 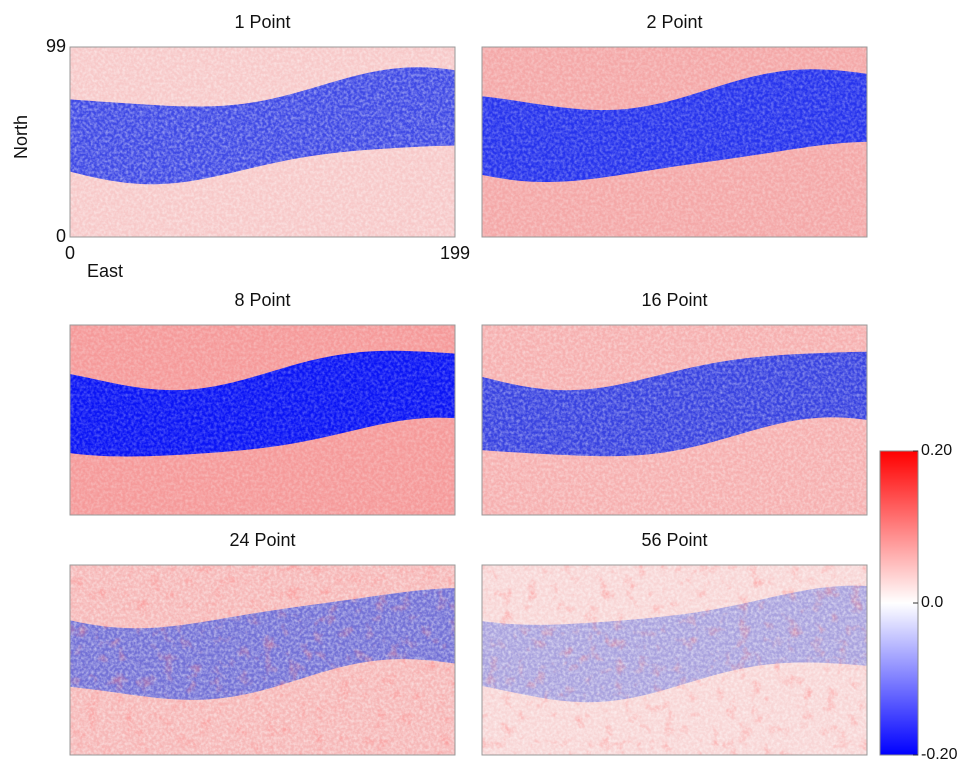 What do you see at coordinates (262, 540) in the screenshot?
I see `panel-title: 24 Point` at bounding box center [262, 540].